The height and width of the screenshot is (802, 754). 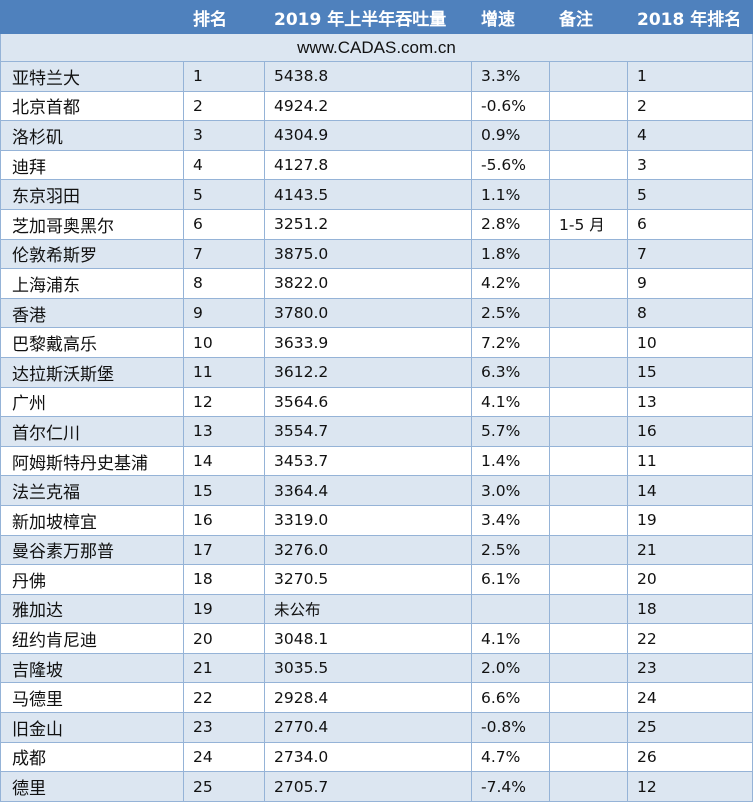 What do you see at coordinates (224, 283) in the screenshot?
I see `cell-rank: 8` at bounding box center [224, 283].